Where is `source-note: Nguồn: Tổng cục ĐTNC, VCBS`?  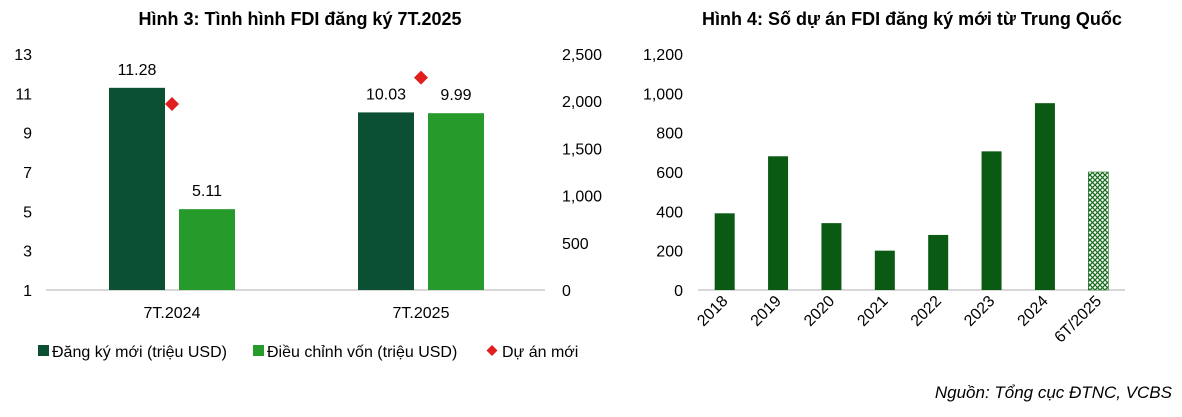 source-note: Nguồn: Tổng cục ĐTNC, VCBS is located at coordinates (1054, 392).